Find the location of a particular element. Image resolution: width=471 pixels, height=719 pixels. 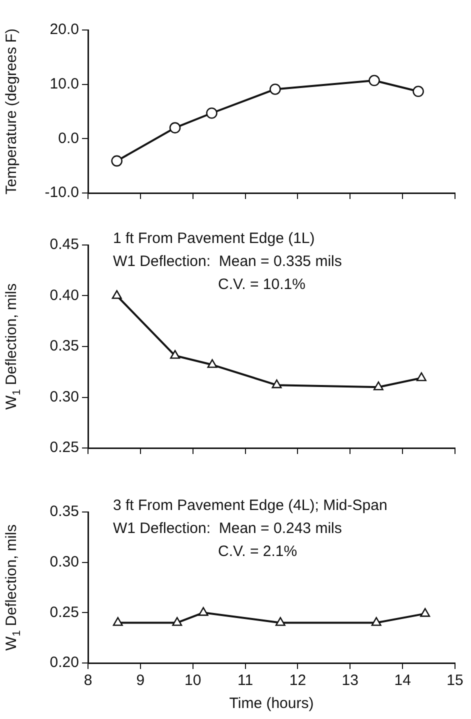

x-axis-title: Time (hours) is located at coordinates (271, 703).